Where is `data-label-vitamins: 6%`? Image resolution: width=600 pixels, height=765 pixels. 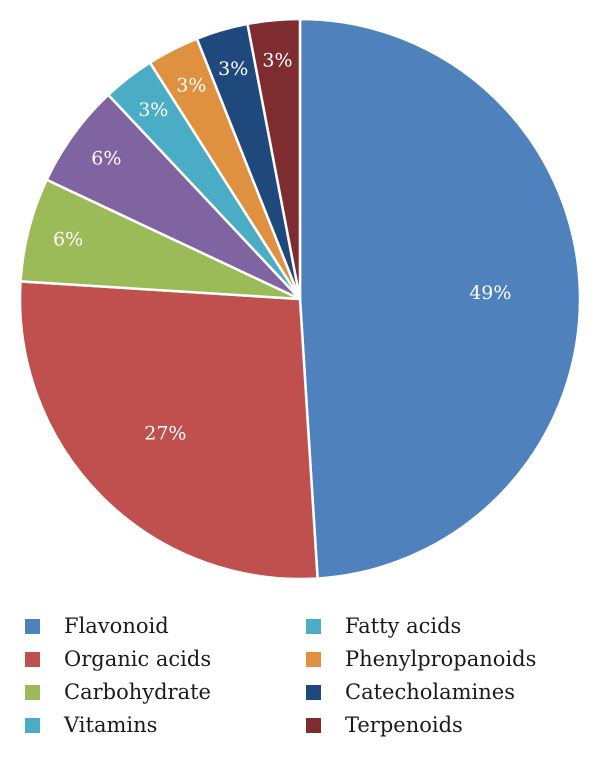
data-label-vitamins: 6% is located at coordinates (106, 158).